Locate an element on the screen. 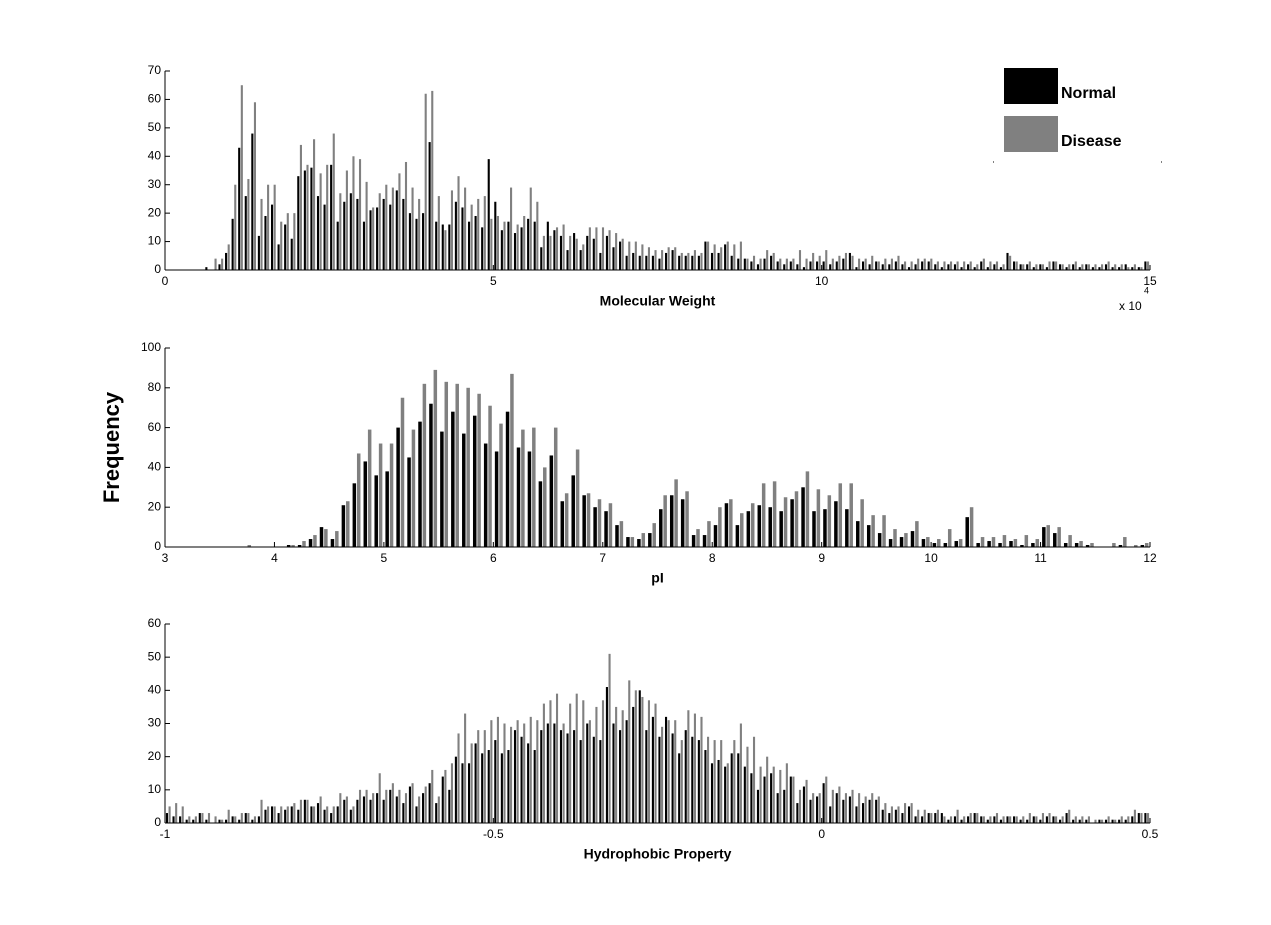 Image resolution: width=1271 pixels, height=925 pixels. x-tick-label: 7 is located at coordinates (602, 558).